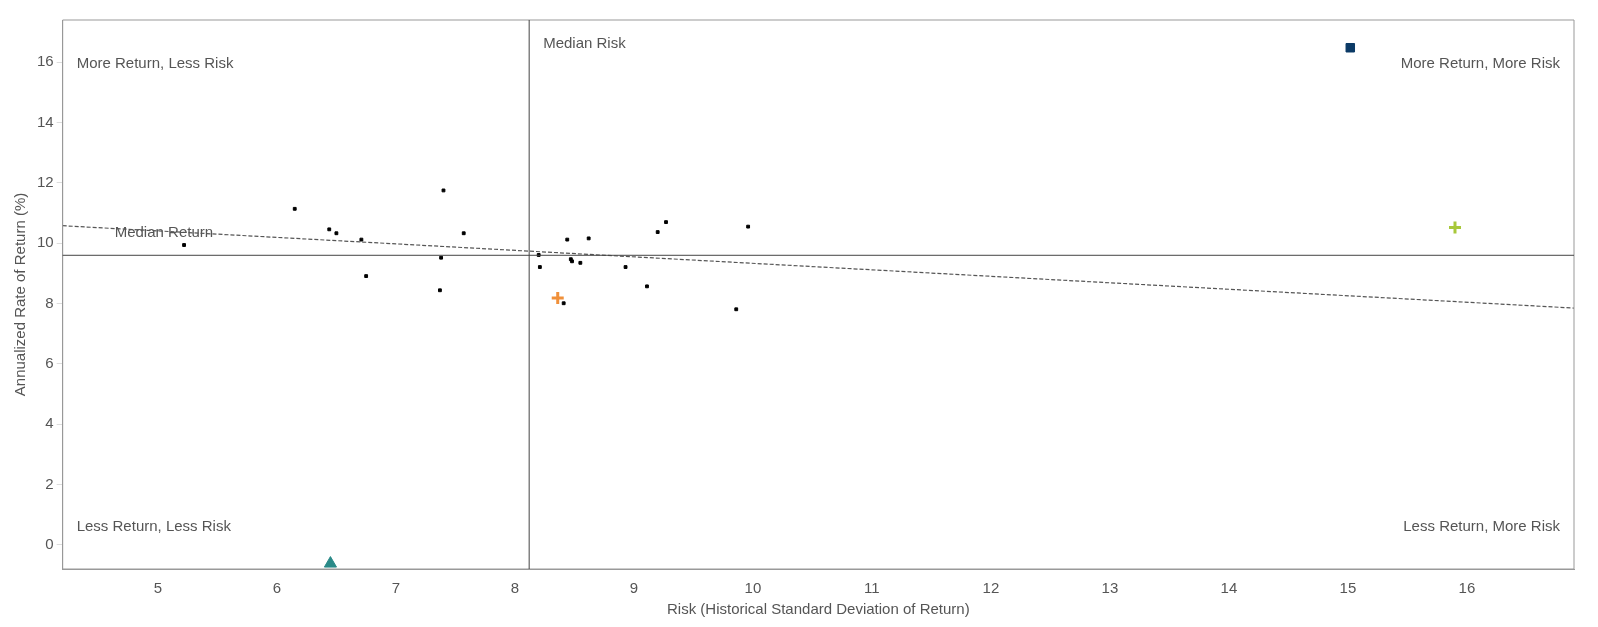 The width and height of the screenshot is (1598, 627). What do you see at coordinates (396, 588) in the screenshot?
I see `x-tick-label: 7` at bounding box center [396, 588].